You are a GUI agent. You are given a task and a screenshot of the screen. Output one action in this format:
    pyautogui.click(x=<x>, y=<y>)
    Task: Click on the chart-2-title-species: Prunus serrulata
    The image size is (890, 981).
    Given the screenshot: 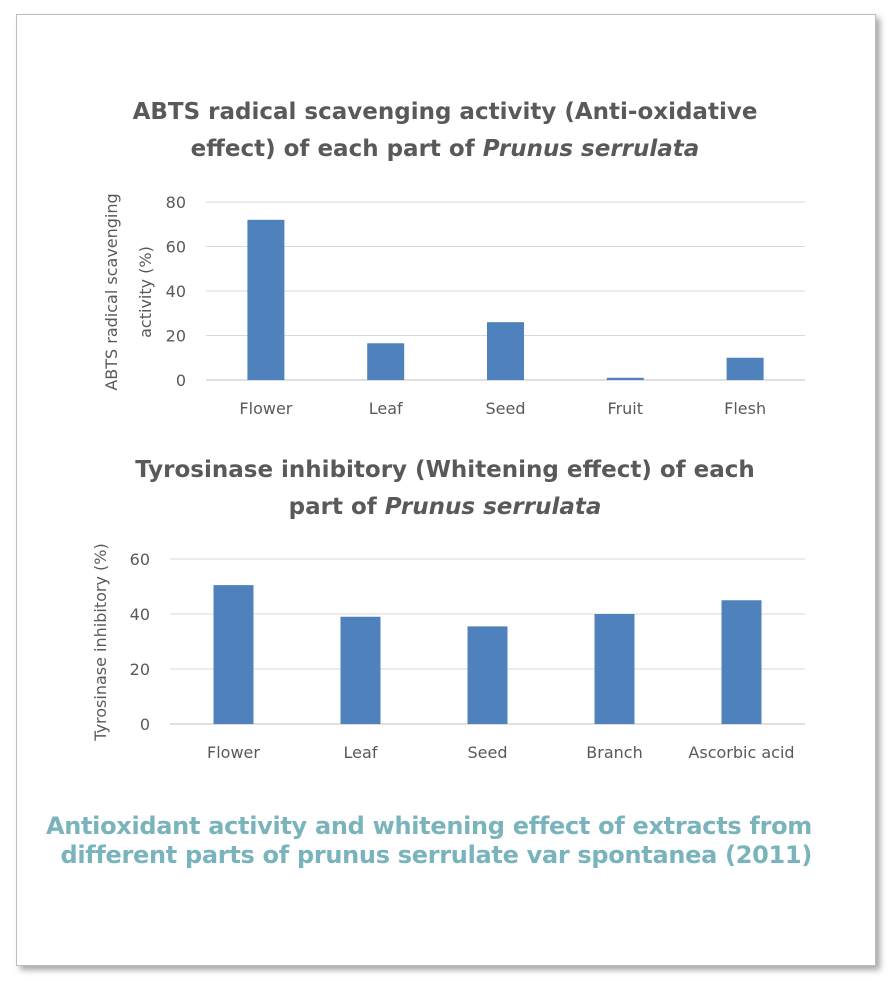 What is the action you would take?
    pyautogui.click(x=493, y=507)
    